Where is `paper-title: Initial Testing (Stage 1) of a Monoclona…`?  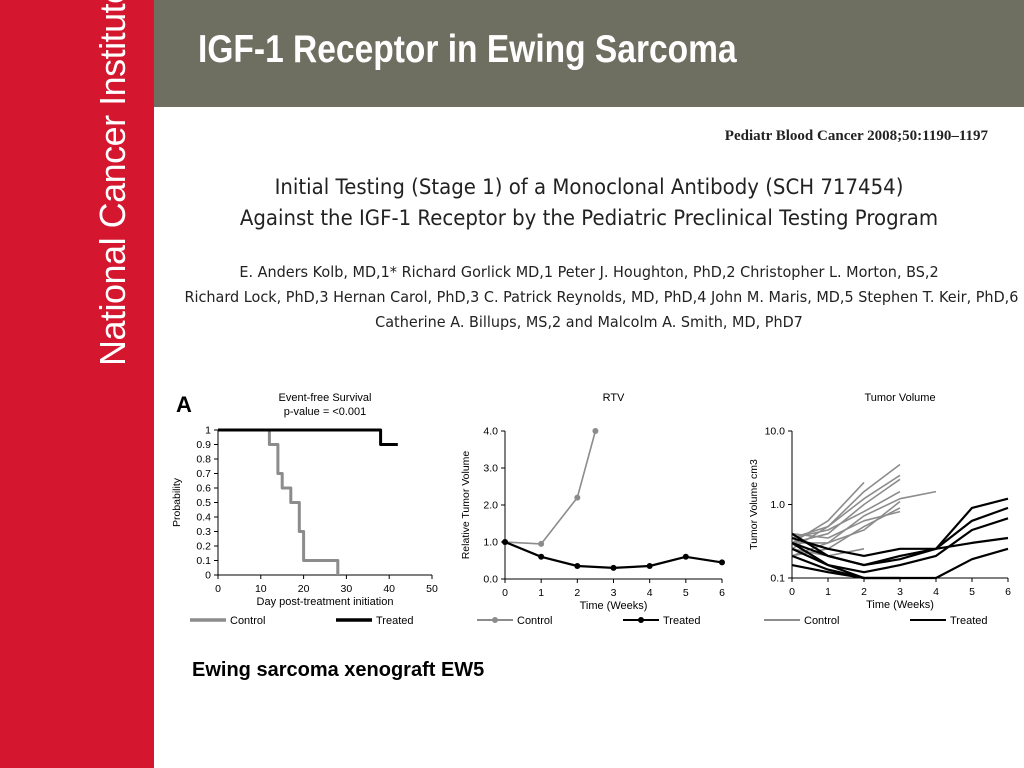 paper-title: Initial Testing (Stage 1) of a Monoclona… is located at coordinates (589, 203).